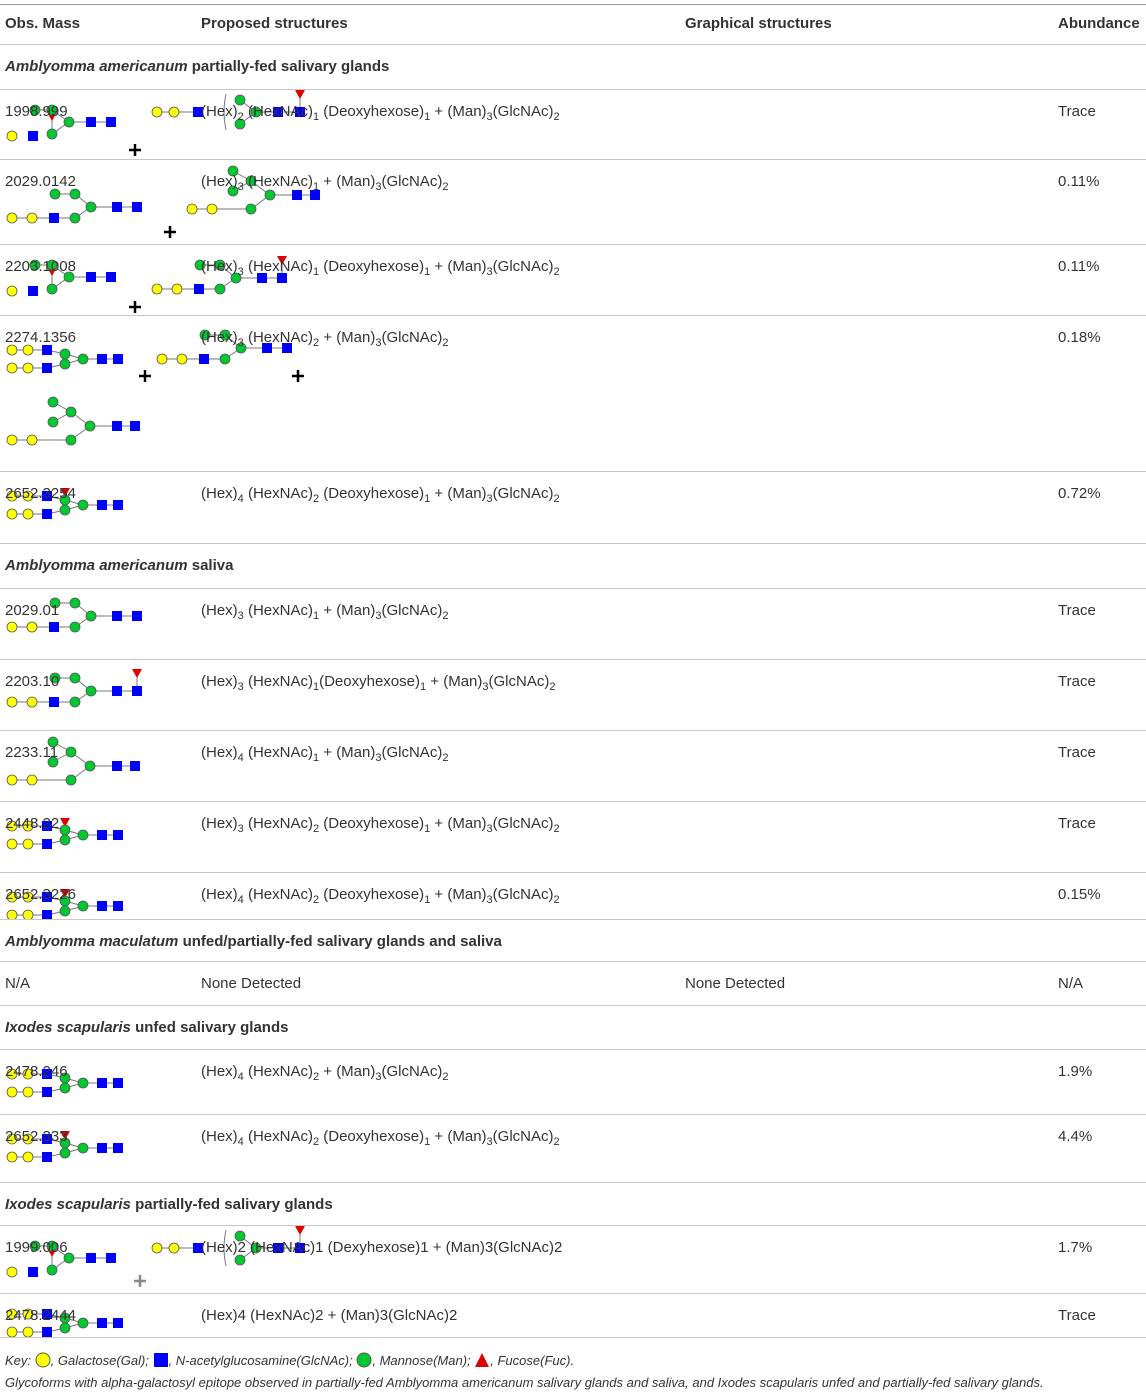 The width and height of the screenshot is (1146, 1395). I want to click on obs-mass: 2029.01, so click(32, 610).